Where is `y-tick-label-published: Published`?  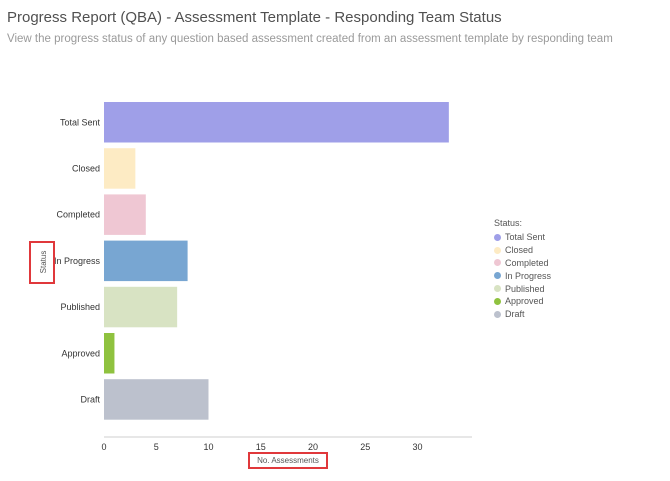
y-tick-label-published: Published is located at coordinates (80, 307).